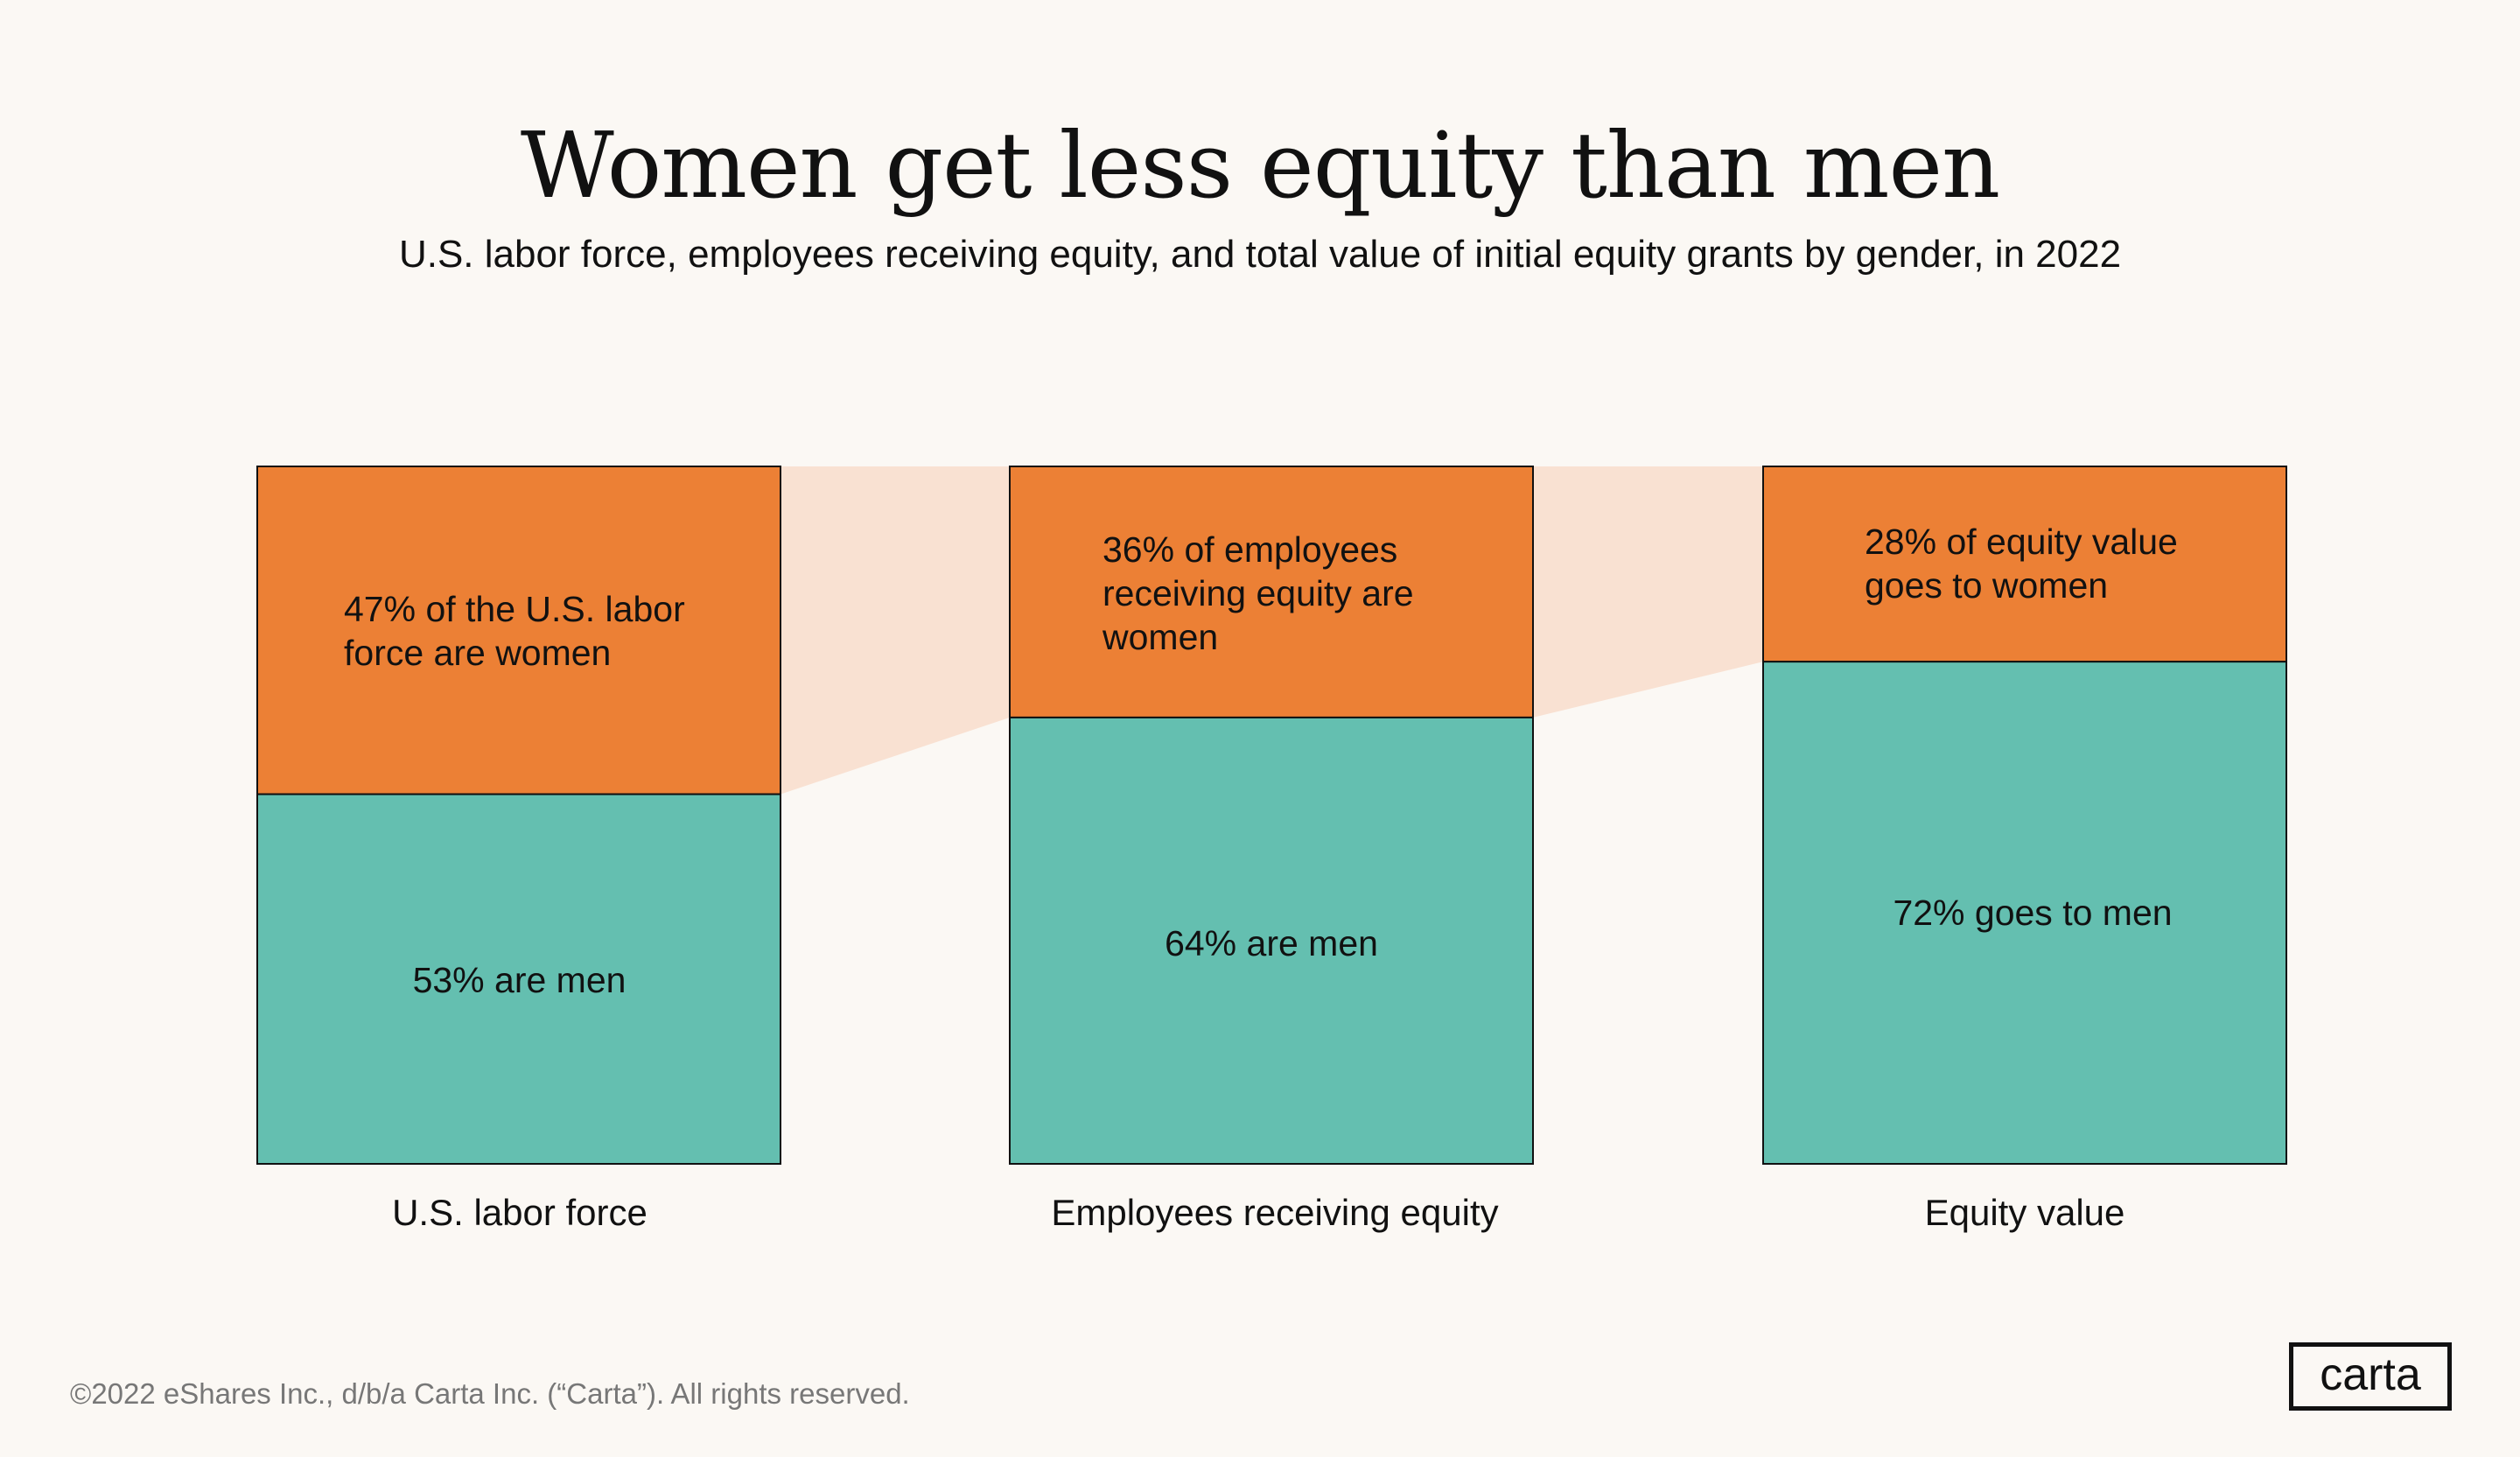 The image size is (2520, 1457). I want to click on logo-text: carta, so click(2370, 1374).